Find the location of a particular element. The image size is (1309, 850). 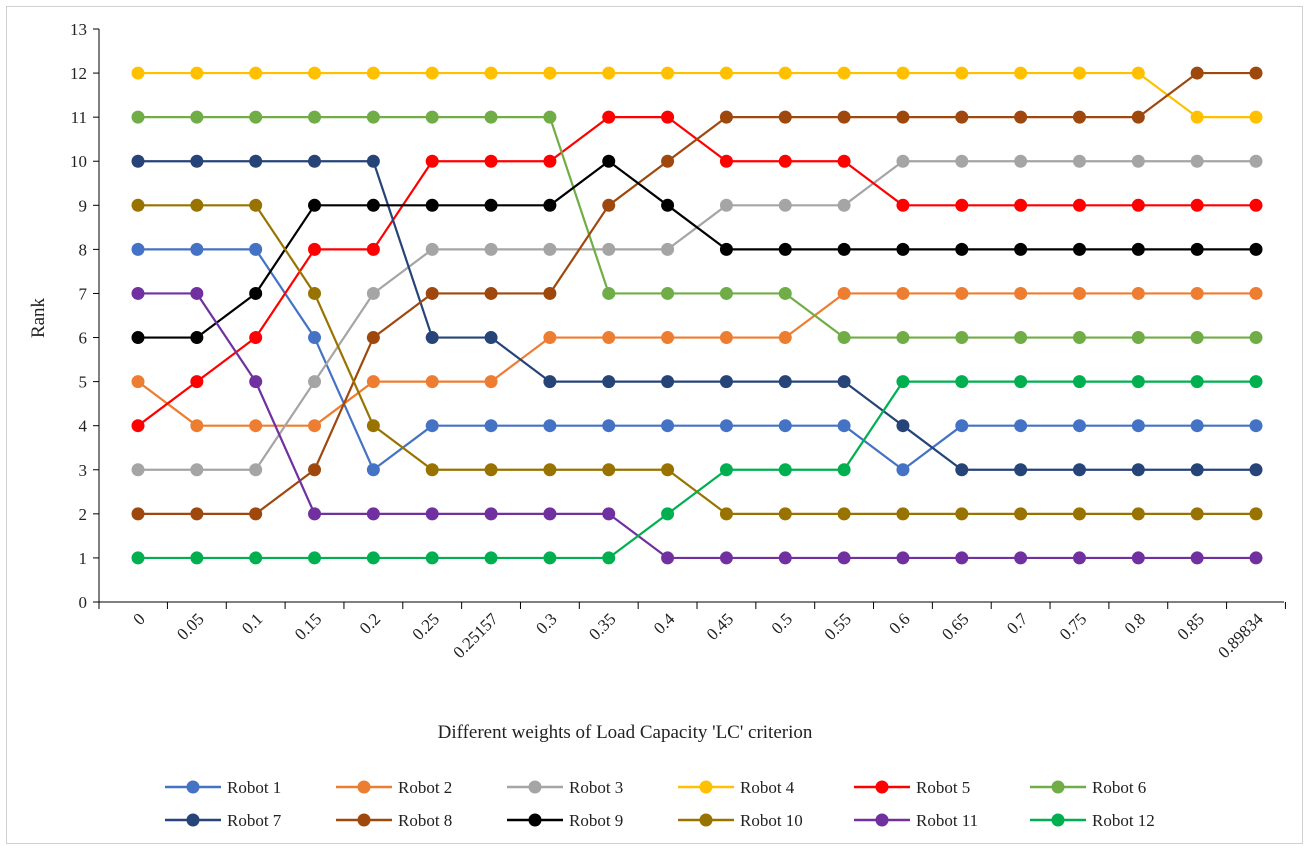

x-tick-label: 0.6 is located at coordinates (899, 623).